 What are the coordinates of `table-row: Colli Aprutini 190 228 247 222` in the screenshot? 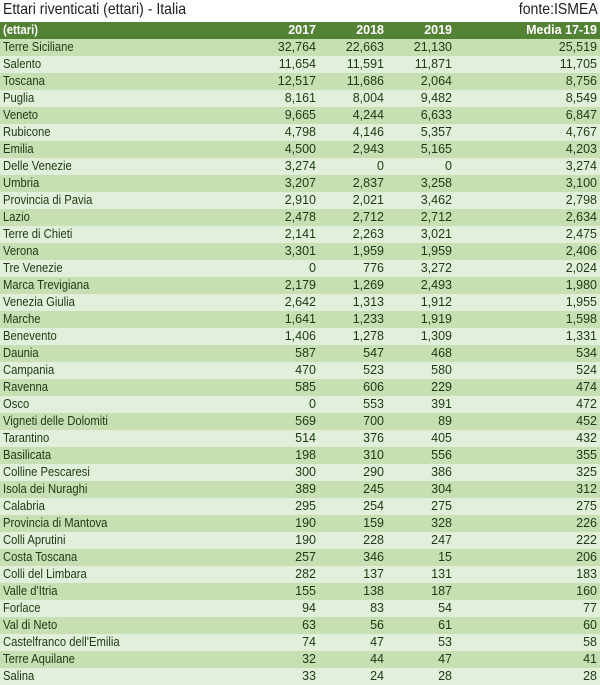 It's located at (300, 540).